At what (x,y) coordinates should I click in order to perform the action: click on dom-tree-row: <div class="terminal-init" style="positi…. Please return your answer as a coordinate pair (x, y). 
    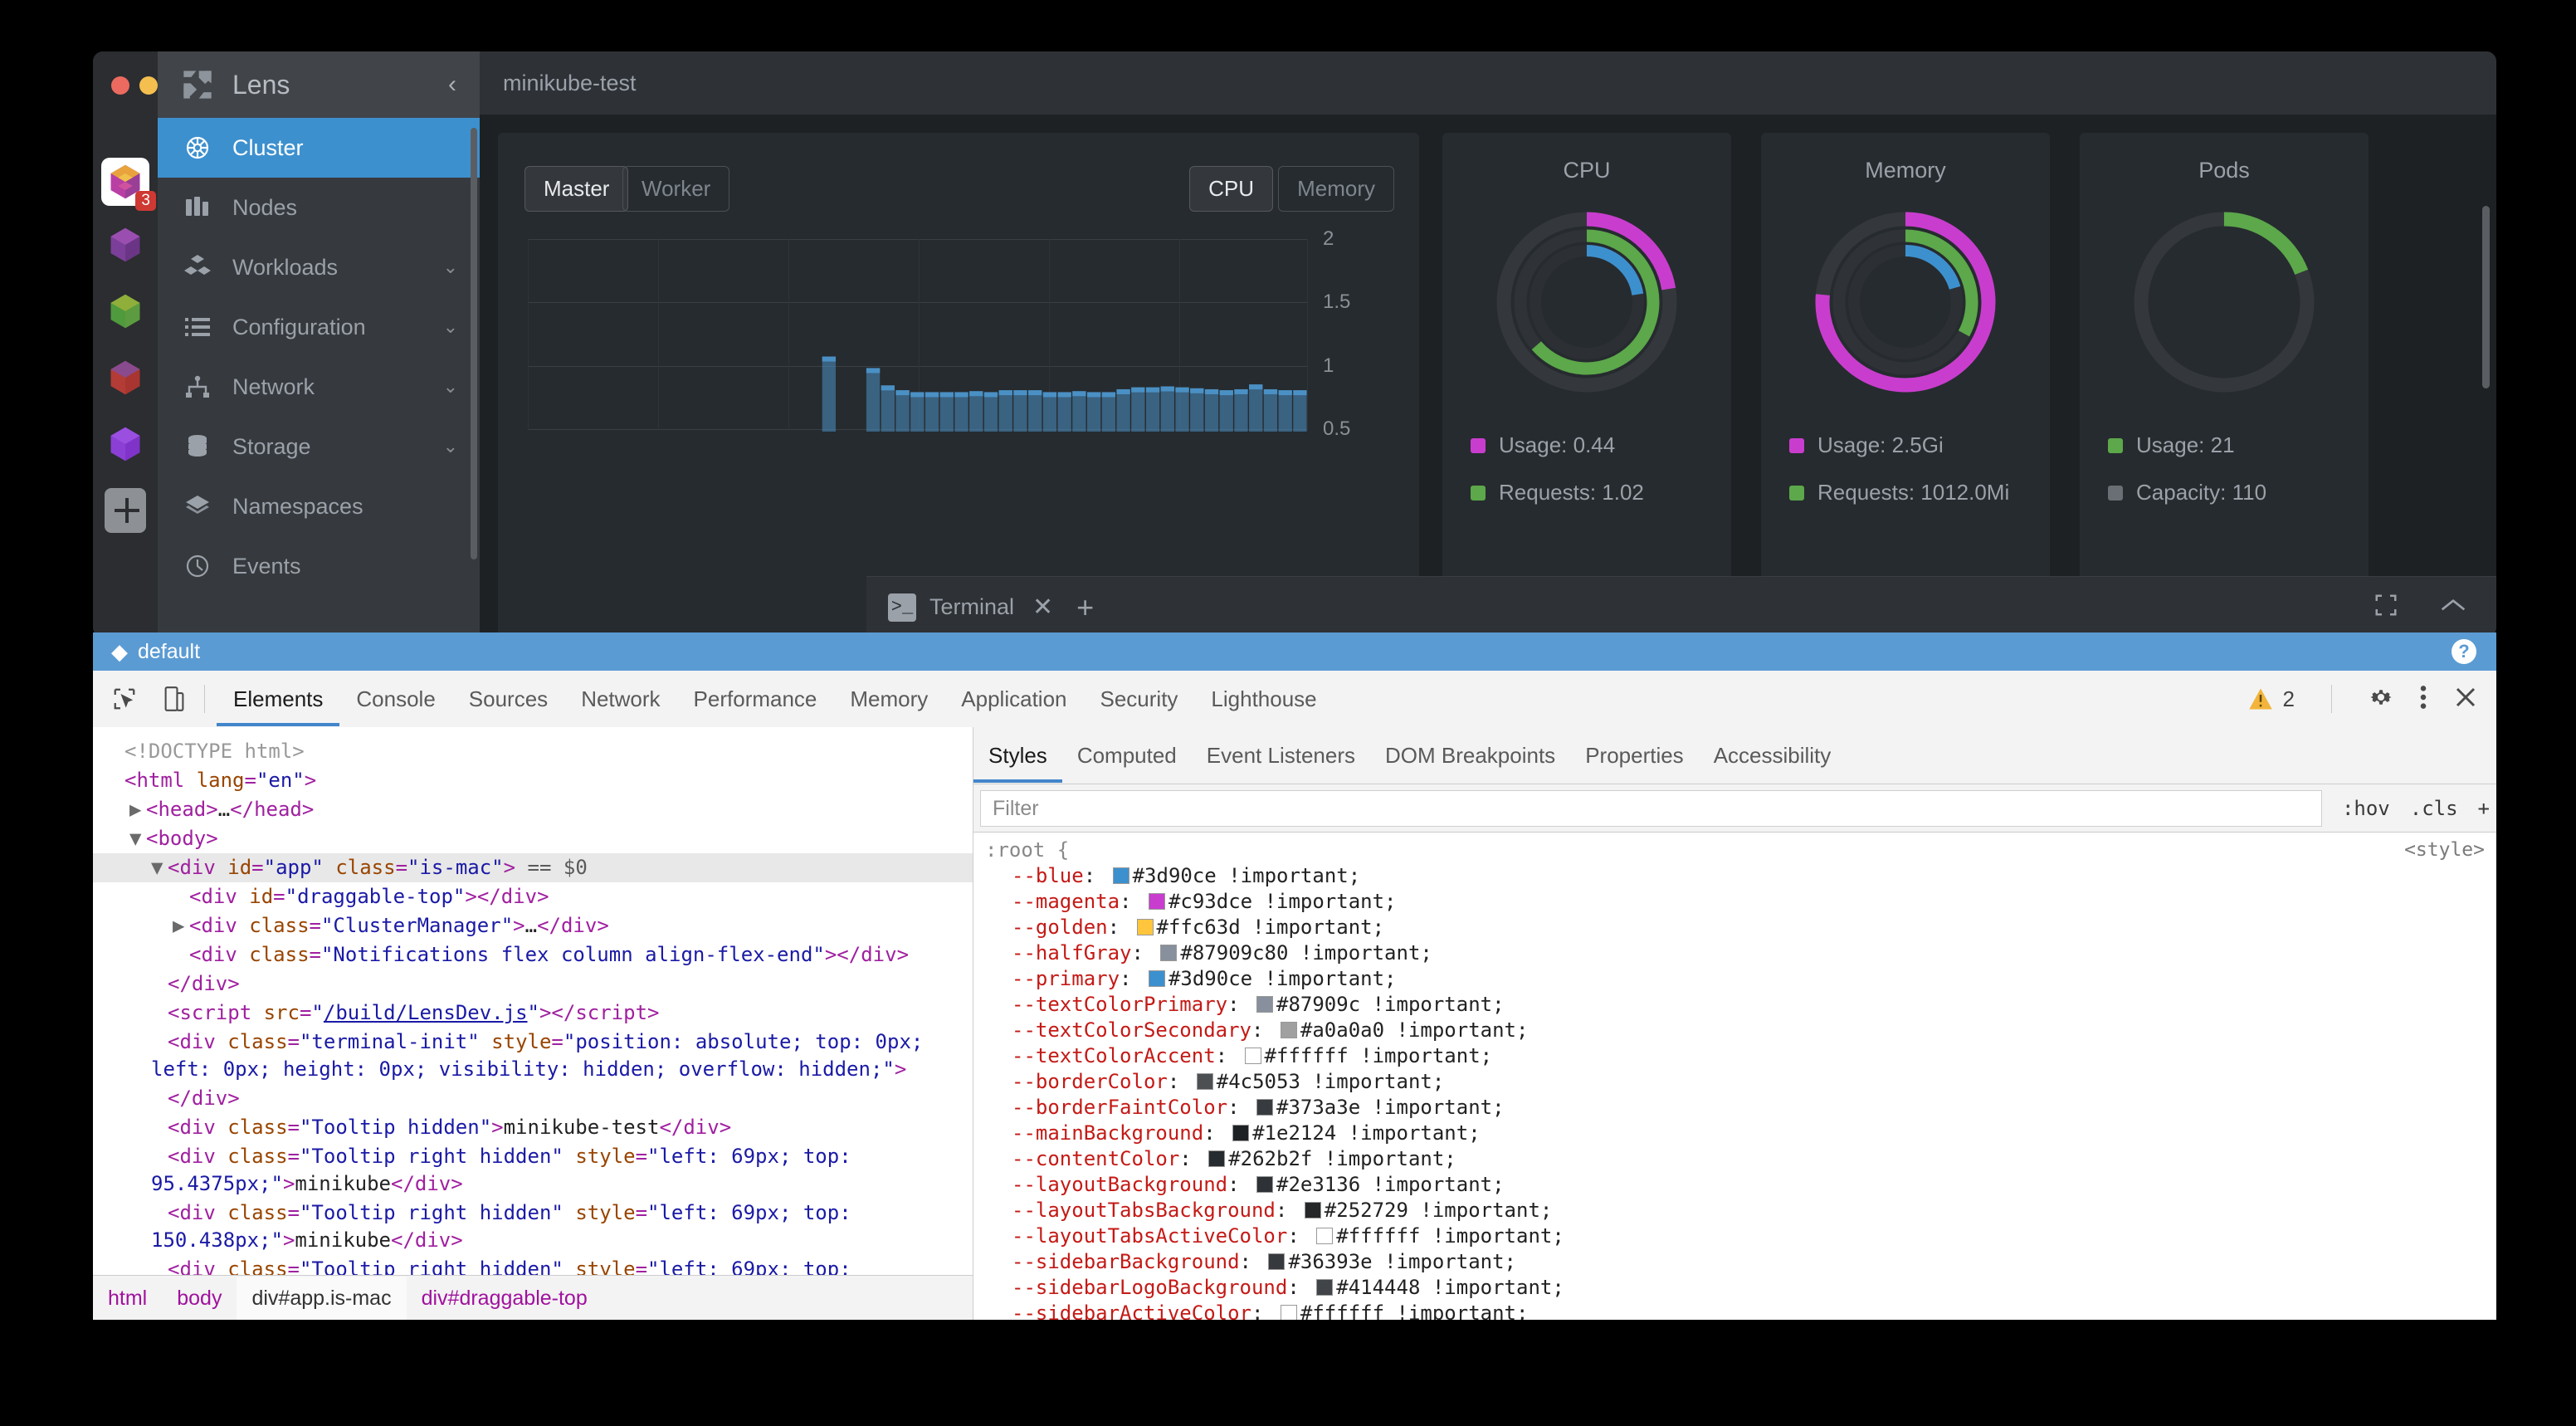
    Looking at the image, I should click on (543, 1056).